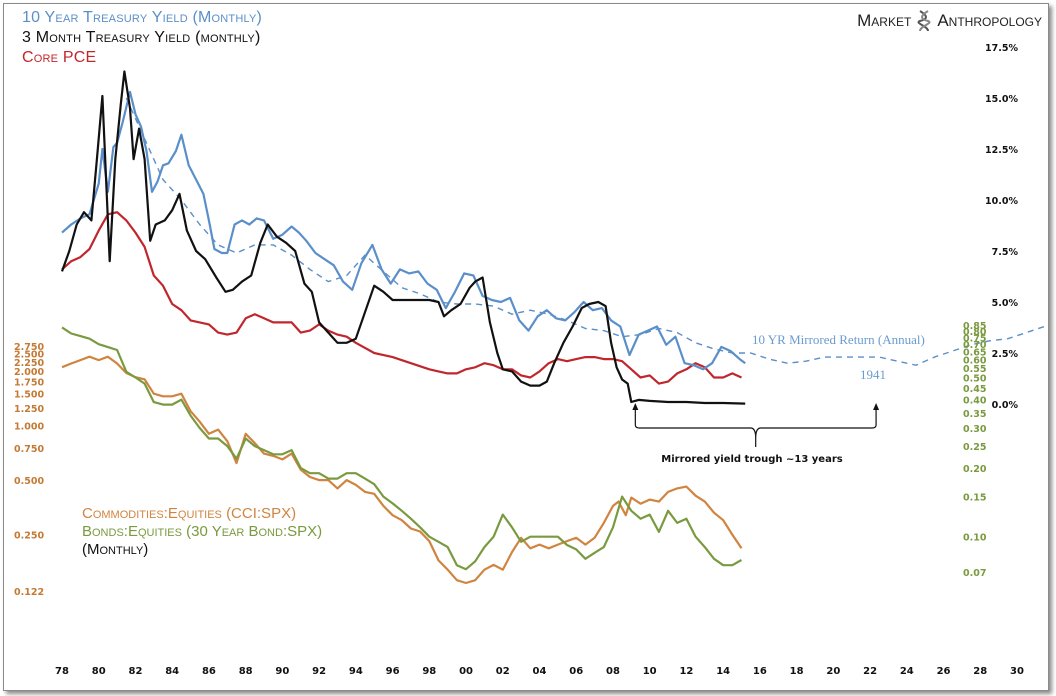  What do you see at coordinates (975, 429) in the screenshot?
I see `bond-spx-tick-label: 0.30` at bounding box center [975, 429].